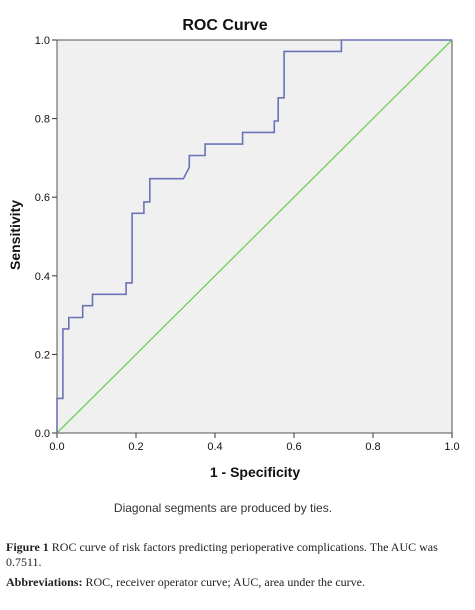  I want to click on x-tick-label: 0.0, so click(56, 447).